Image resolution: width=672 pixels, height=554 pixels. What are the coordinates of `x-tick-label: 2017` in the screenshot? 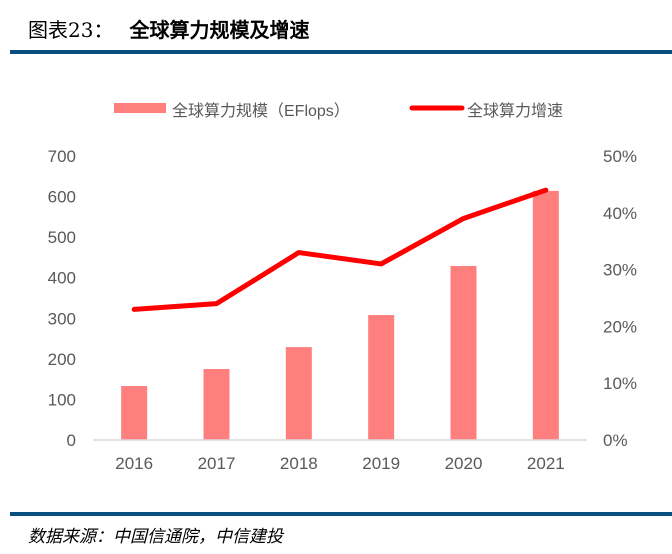 It's located at (217, 463).